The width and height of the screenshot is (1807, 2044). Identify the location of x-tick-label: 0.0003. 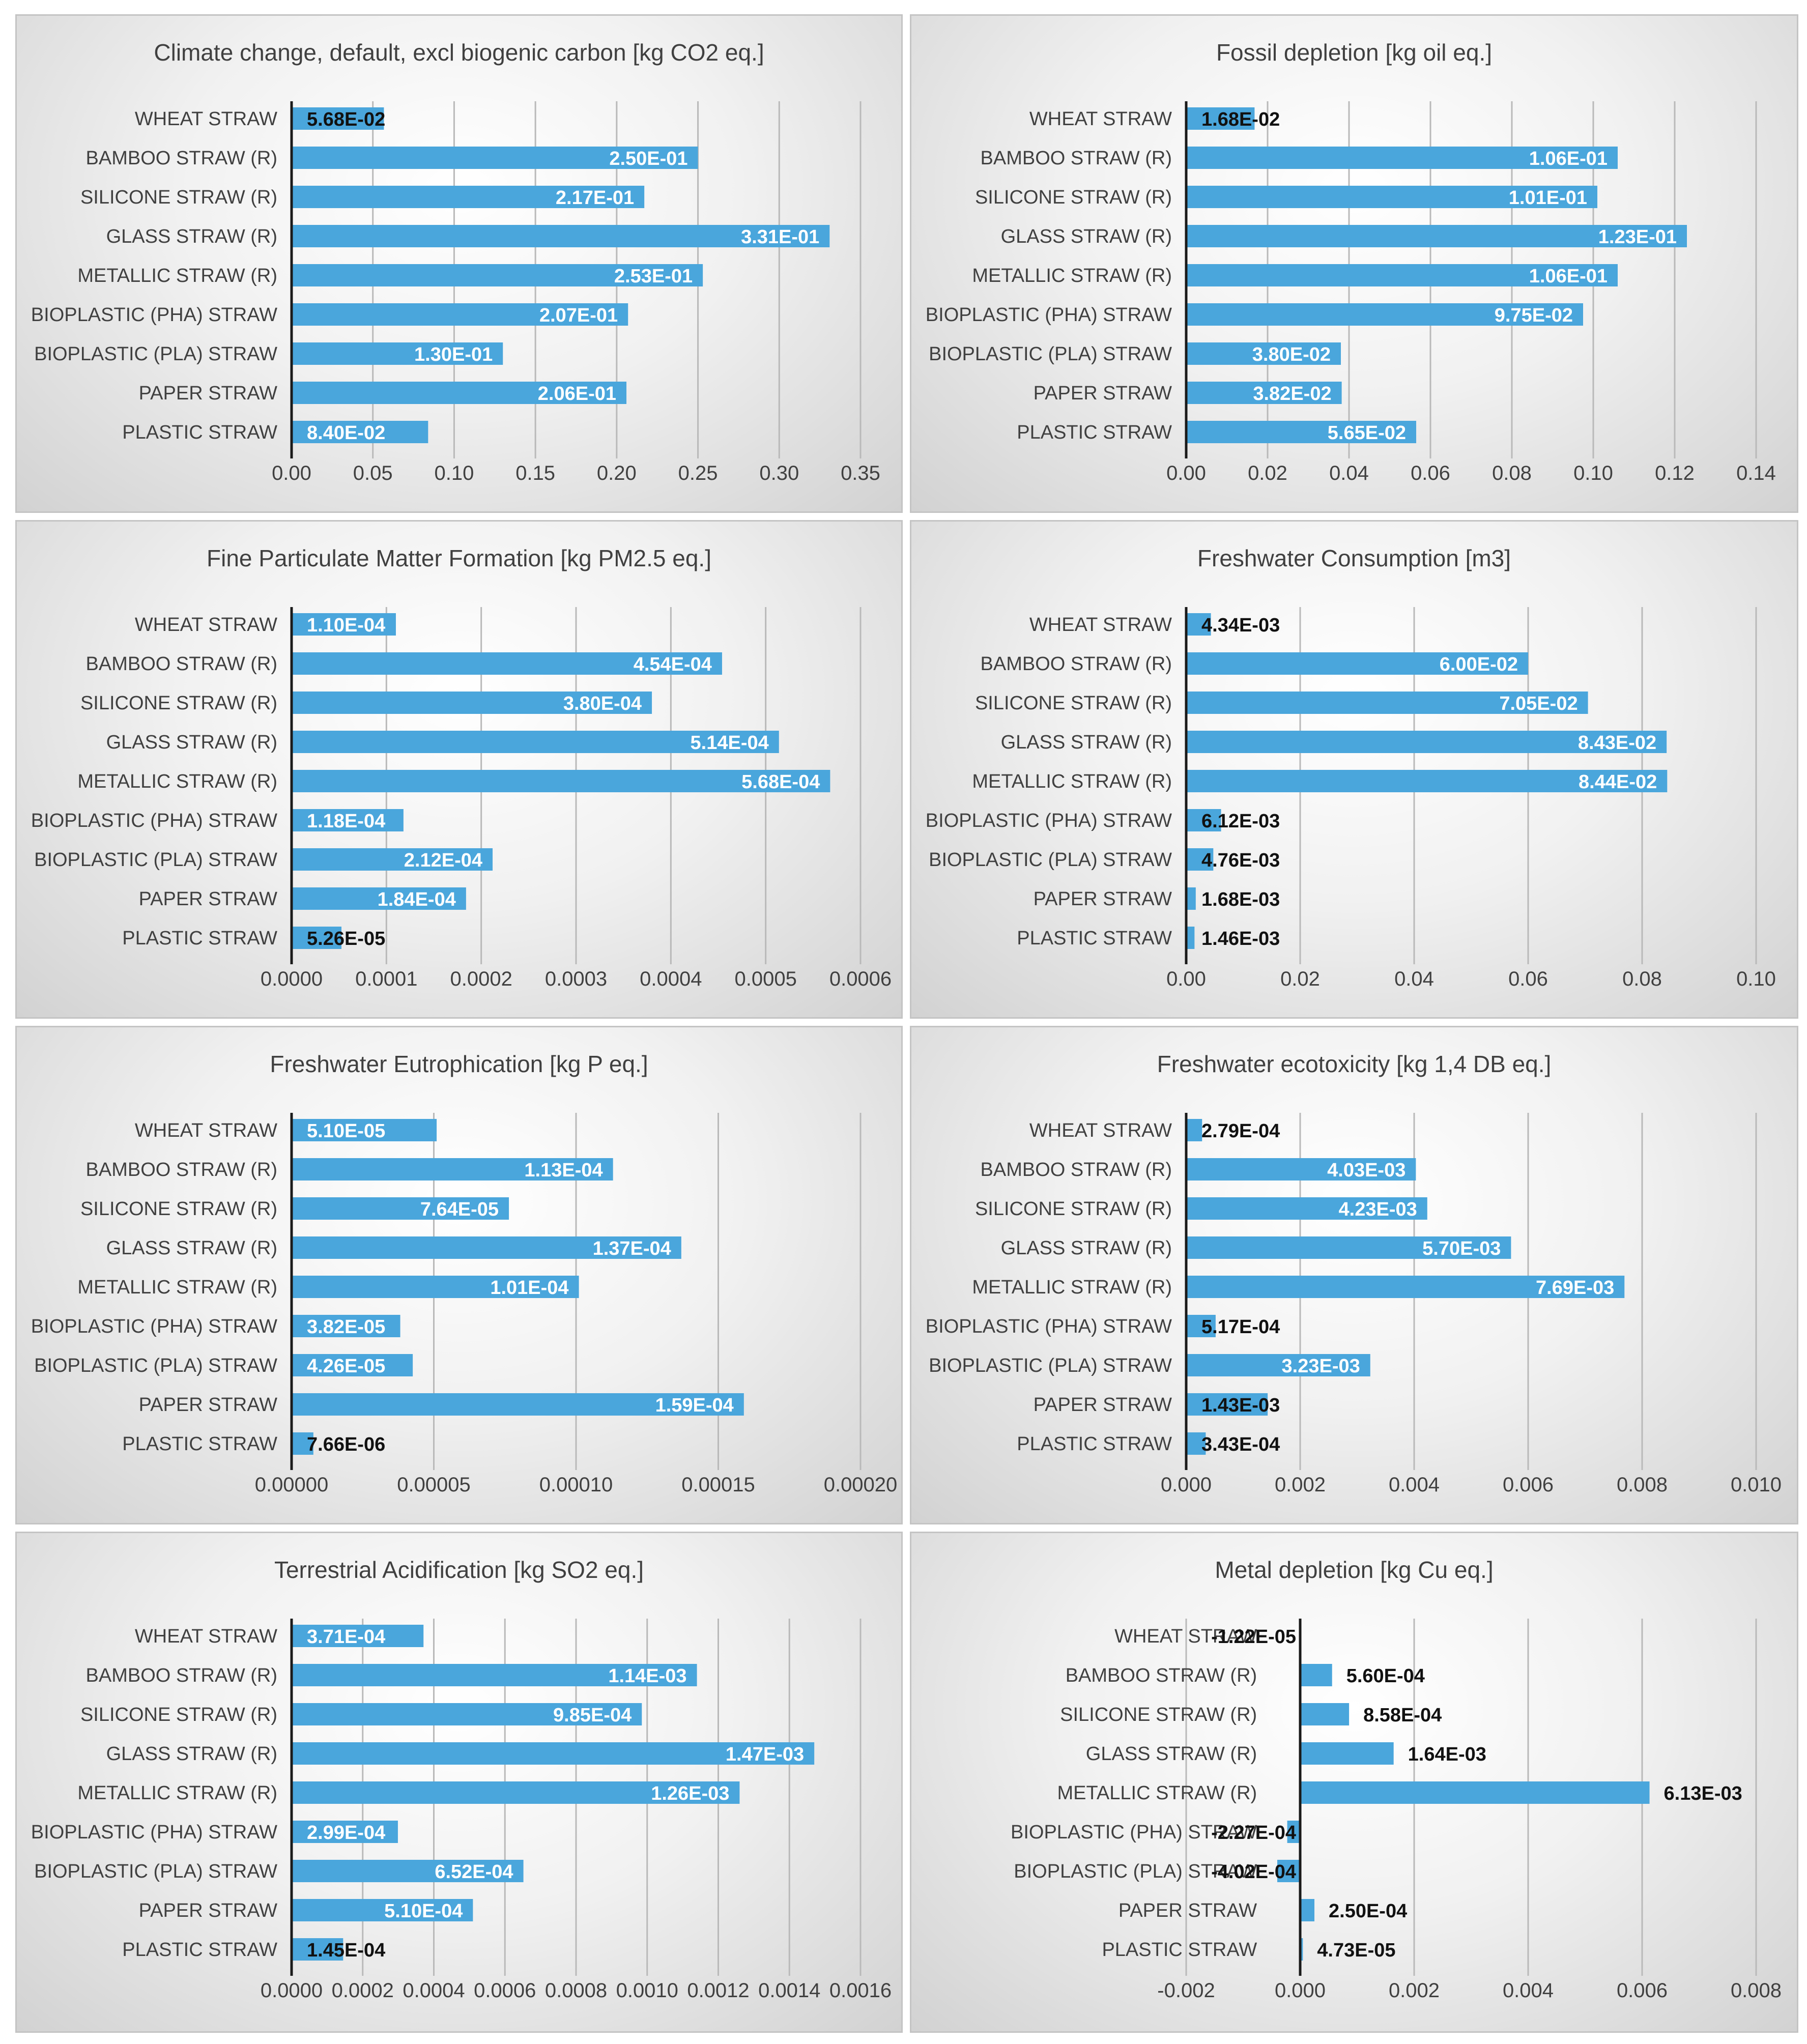
(576, 979).